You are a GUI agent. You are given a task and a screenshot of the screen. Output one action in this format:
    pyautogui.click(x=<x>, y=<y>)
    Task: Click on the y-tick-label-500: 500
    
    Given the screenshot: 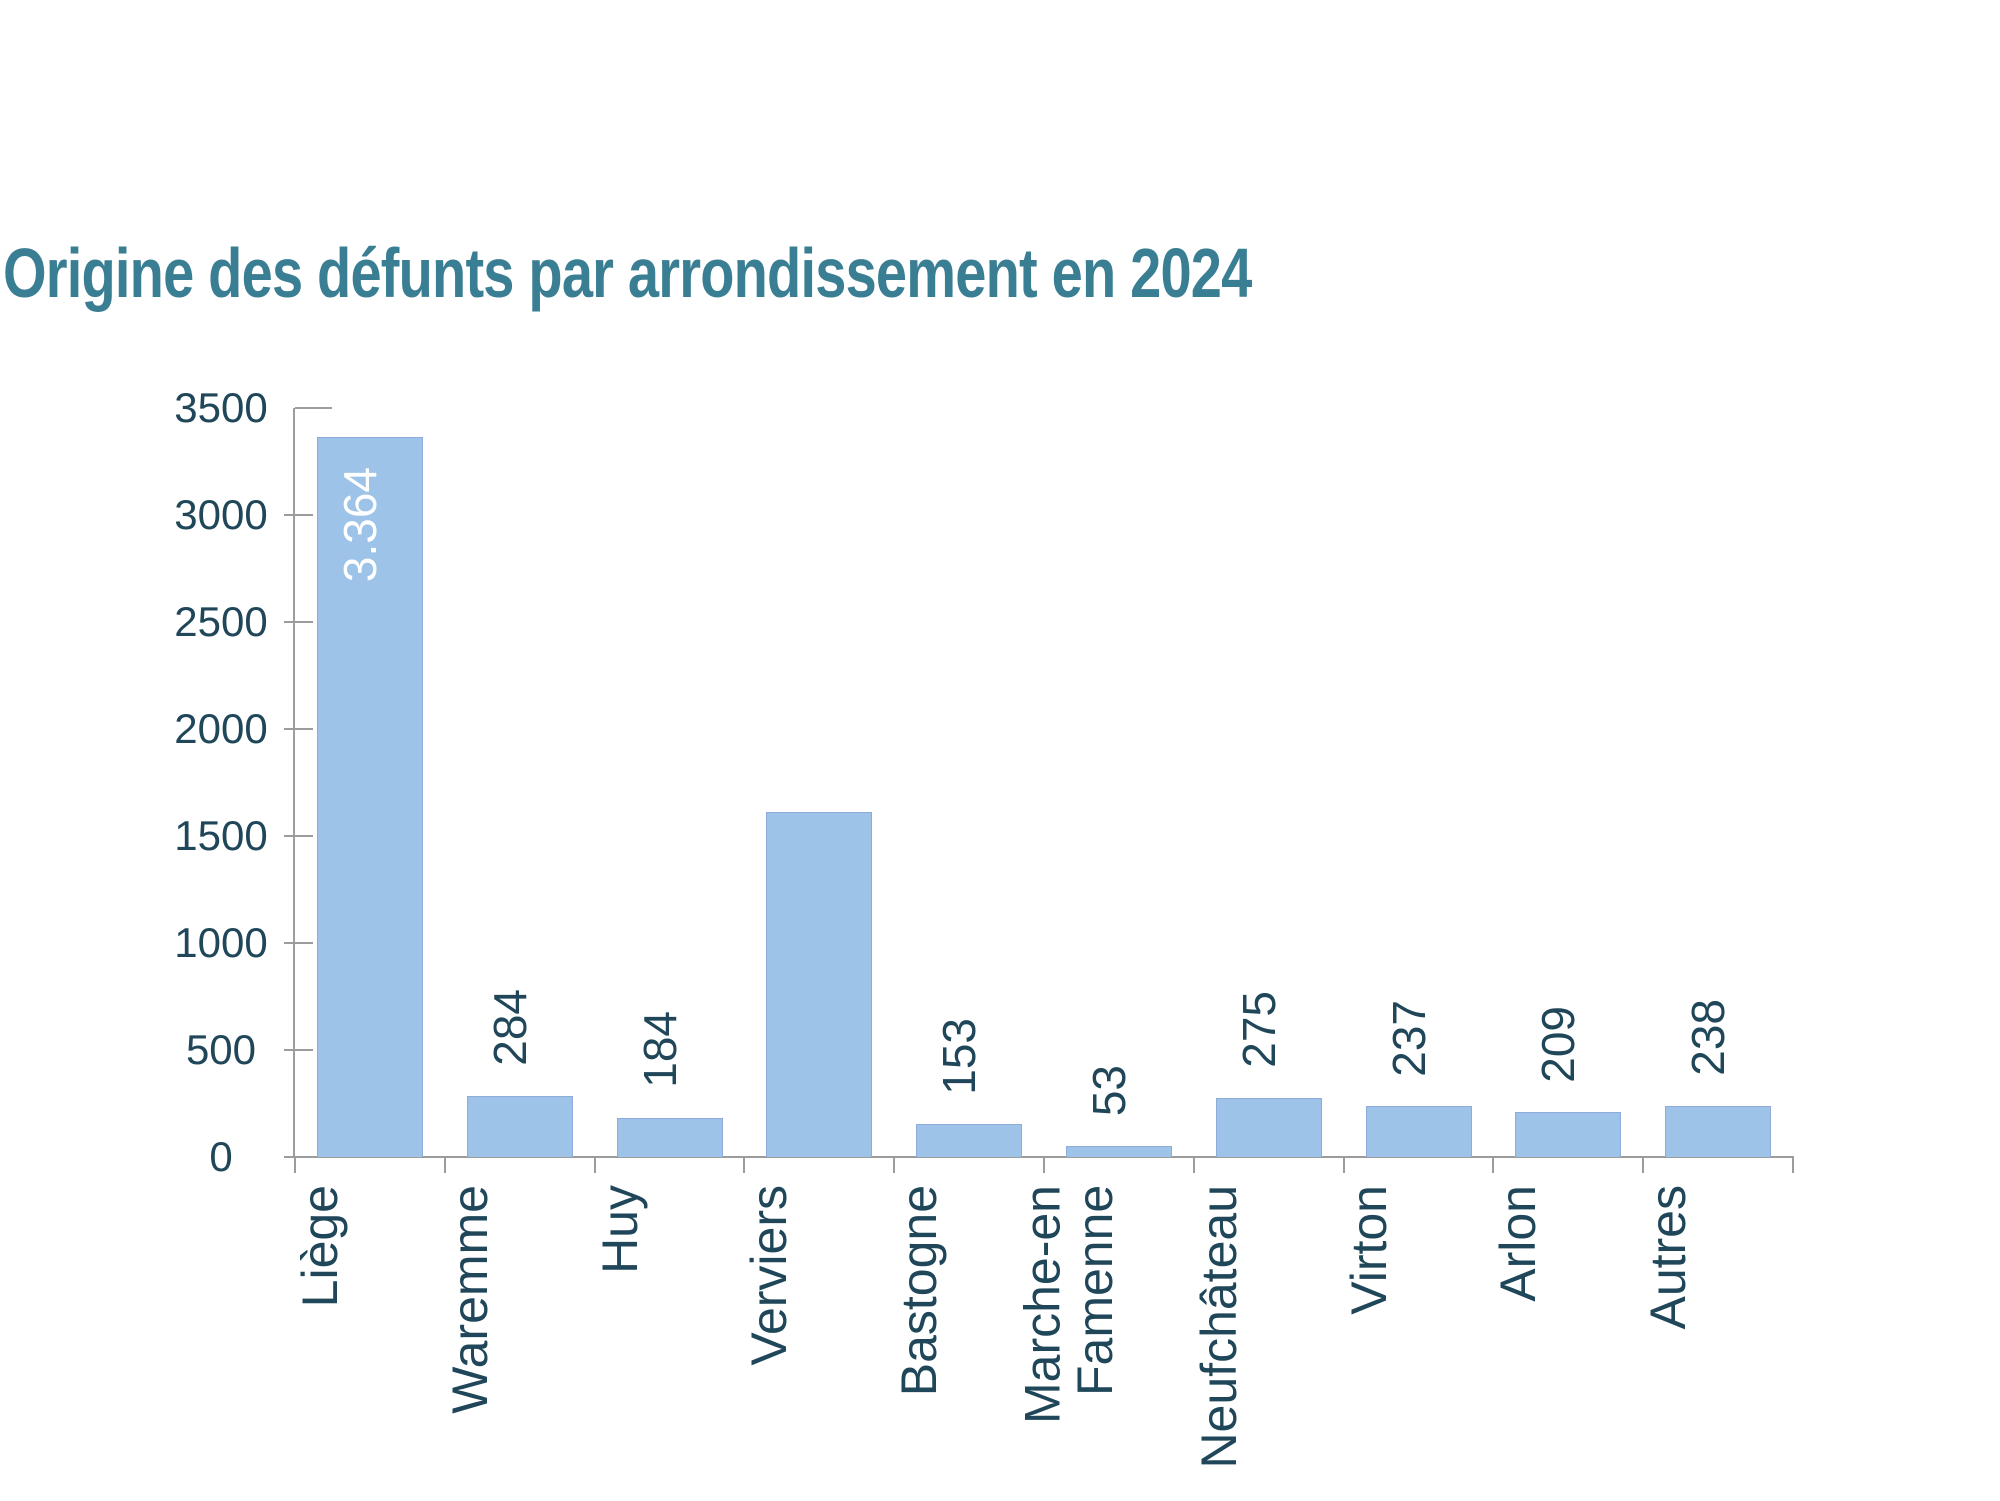 What is the action you would take?
    pyautogui.click(x=221, y=1049)
    